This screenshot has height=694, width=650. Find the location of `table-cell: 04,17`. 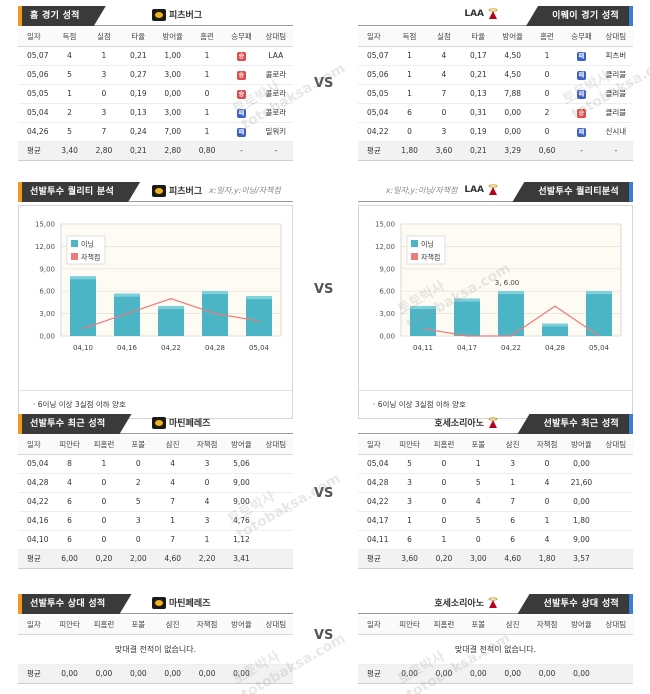

table-cell: 04,17 is located at coordinates (375, 521).